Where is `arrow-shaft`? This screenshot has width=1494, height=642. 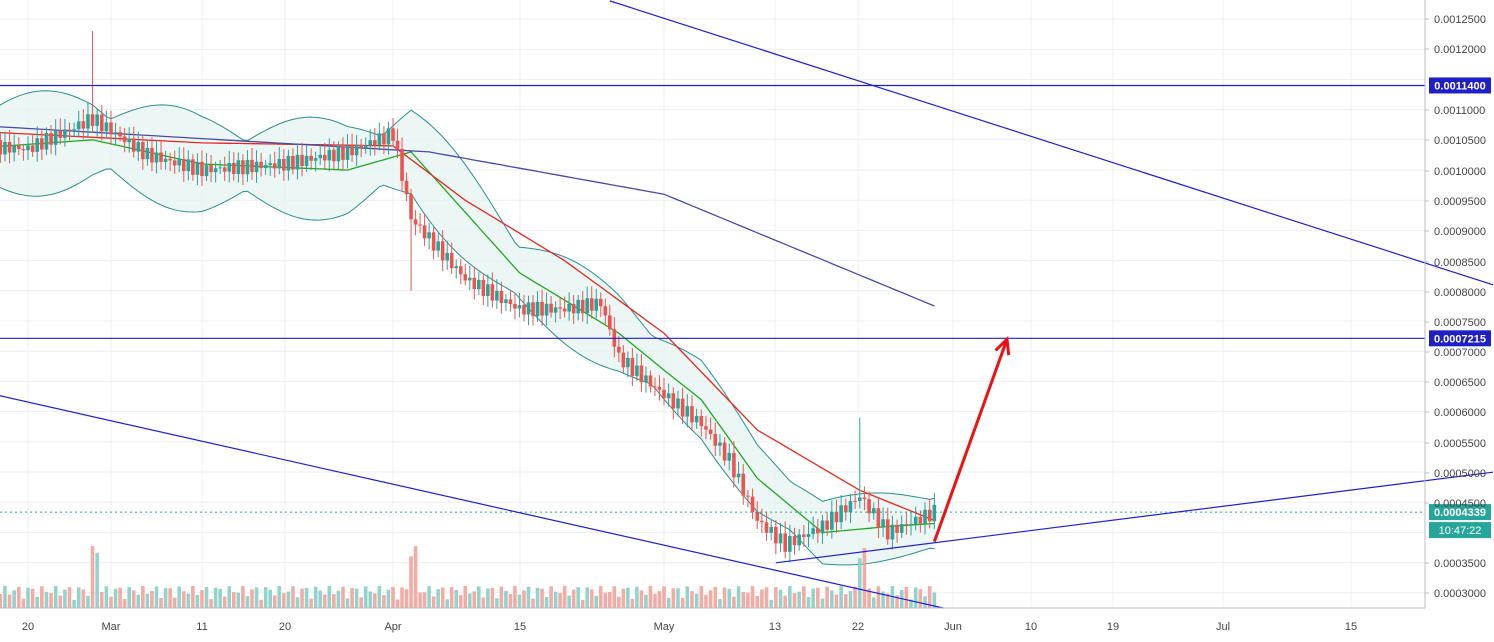
arrow-shaft is located at coordinates (970, 440).